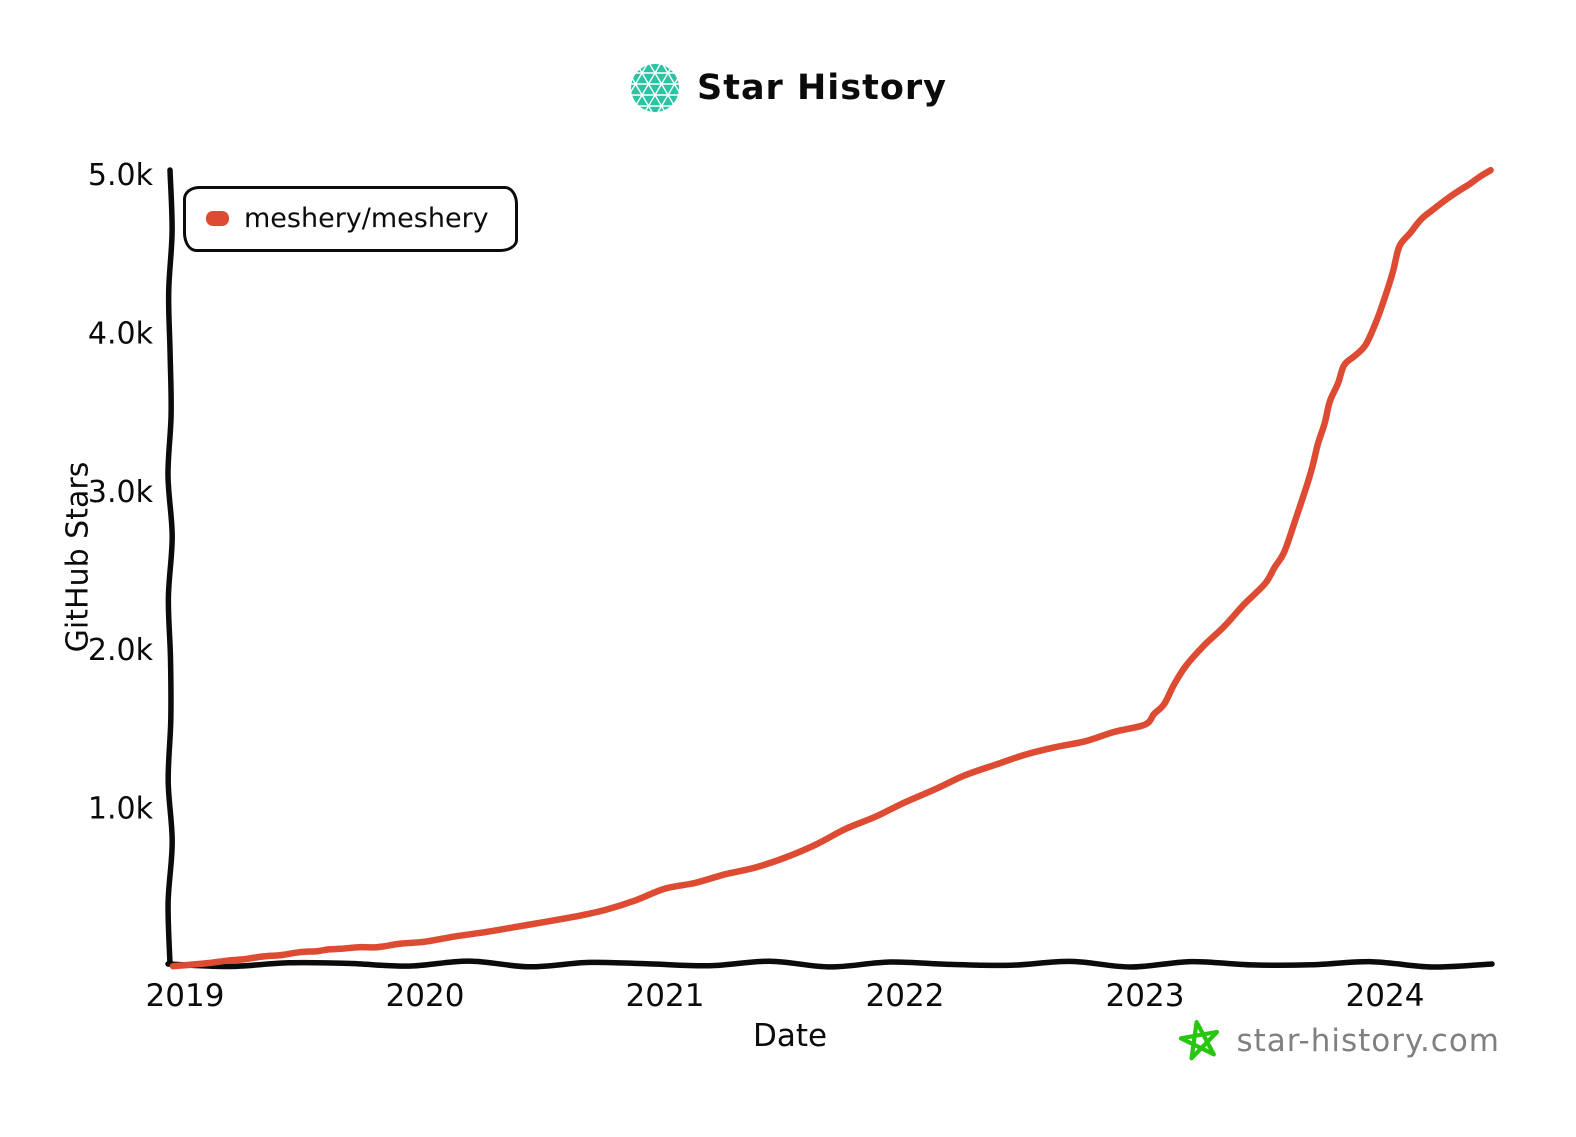  I want to click on x-tick-label: 2024, so click(1385, 996).